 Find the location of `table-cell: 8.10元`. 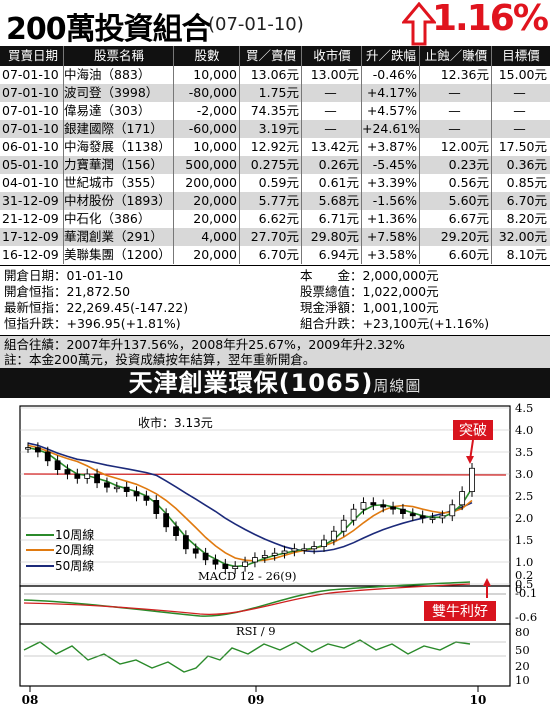

table-cell: 8.10元 is located at coordinates (526, 254).